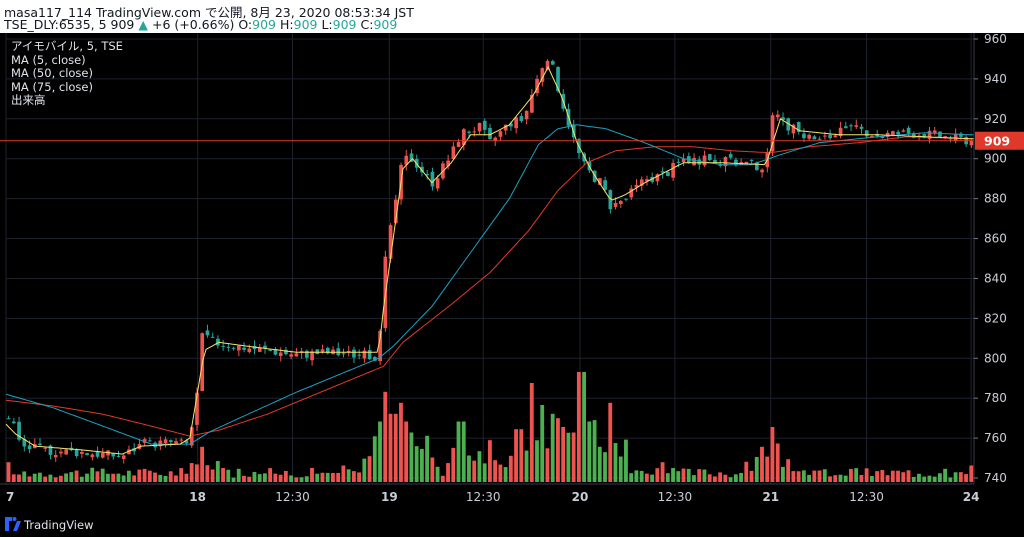 This screenshot has width=1024, height=537. What do you see at coordinates (28, 100) in the screenshot?
I see `legend-volume: 出来高` at bounding box center [28, 100].